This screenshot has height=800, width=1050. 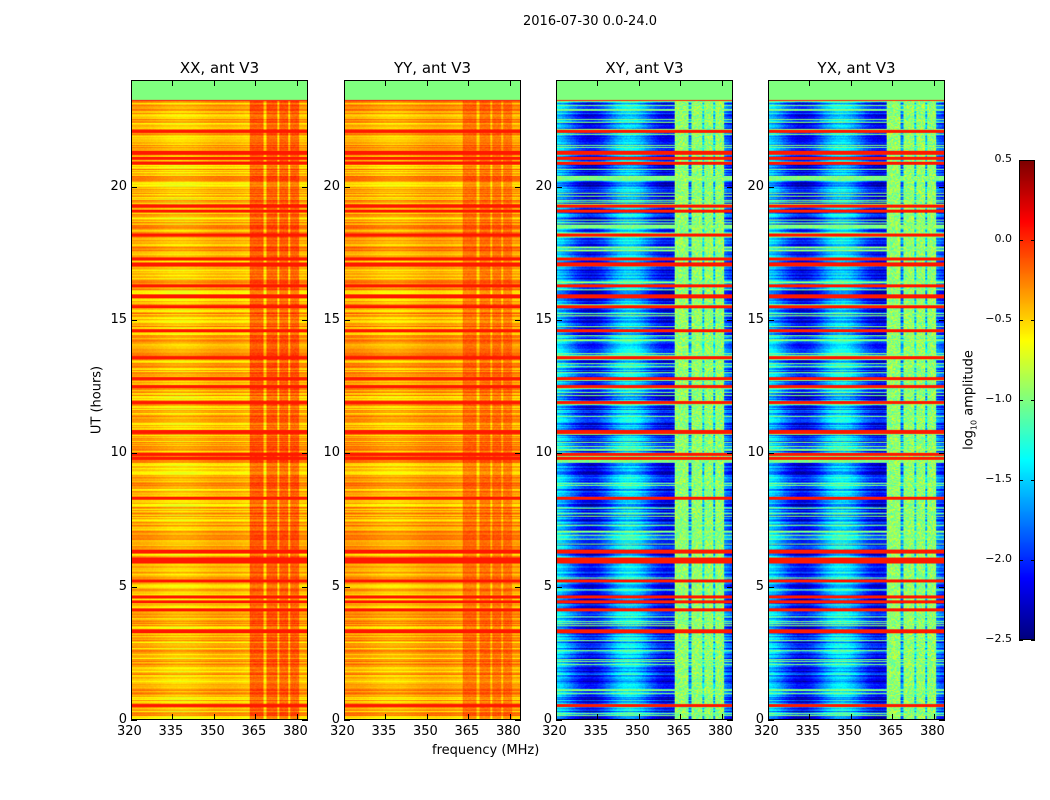 I want to click on figure-title: 2016-07-30 0.0-24.0, so click(x=590, y=21).